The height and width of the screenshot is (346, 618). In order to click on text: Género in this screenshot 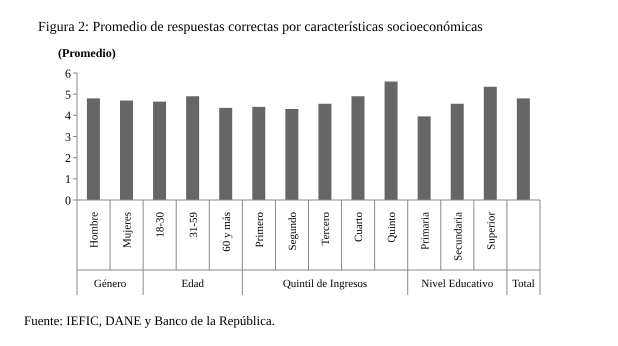, I will do `click(110, 284)`.